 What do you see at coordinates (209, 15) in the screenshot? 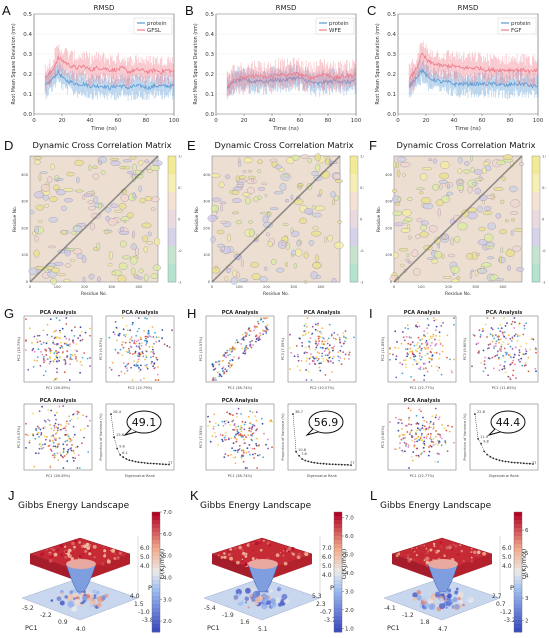
I see `y-tick-label: 0.5` at bounding box center [209, 15].